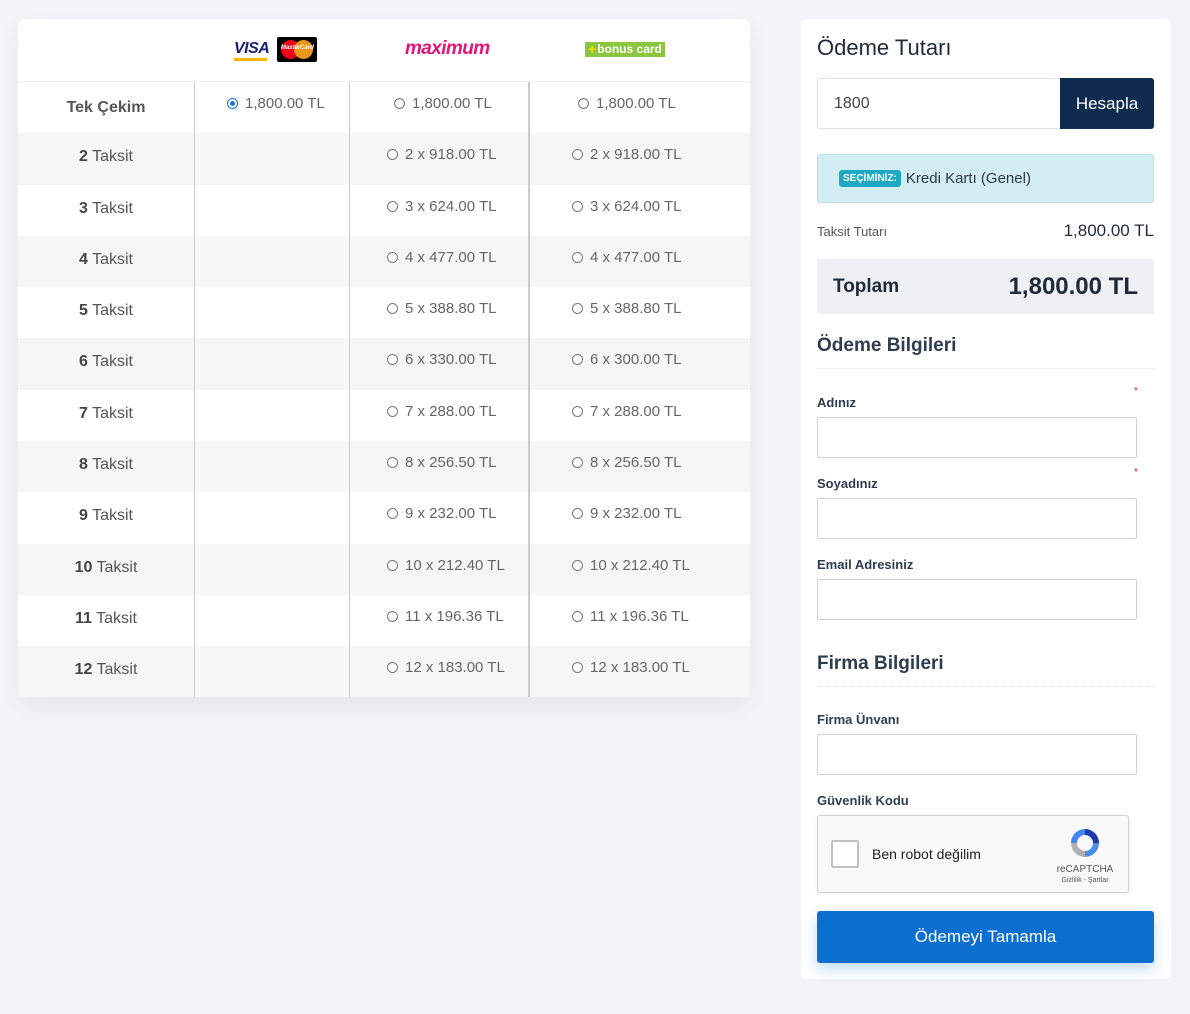 This screenshot has height=1014, width=1190. Describe the element at coordinates (640, 97) in the screenshot. I see `bonus-installment-option: 1,800.00 TL` at that location.